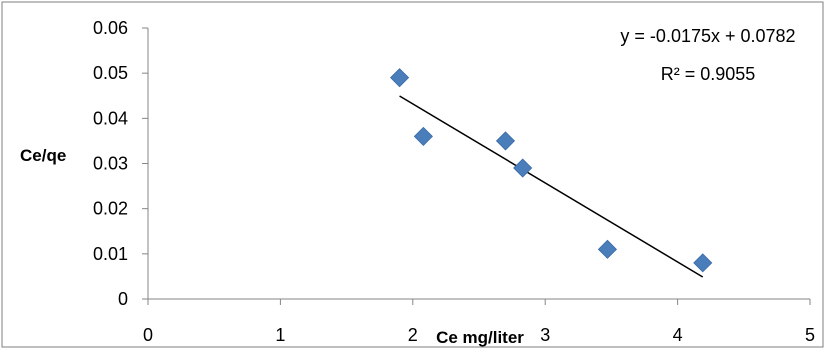 Image resolution: width=826 pixels, height=349 pixels. I want to click on trendline-equation: y = -0.0175x + 0.0782, so click(707, 36).